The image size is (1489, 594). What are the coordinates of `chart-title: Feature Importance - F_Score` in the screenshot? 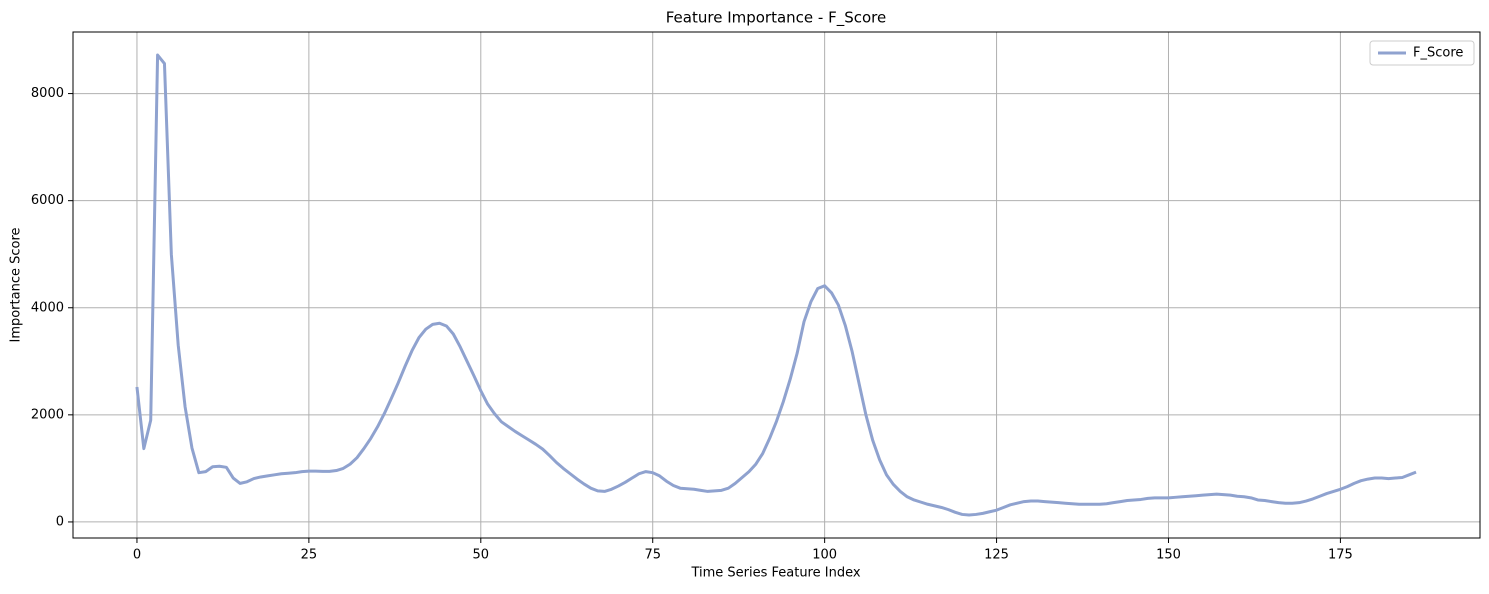 It's located at (776, 18).